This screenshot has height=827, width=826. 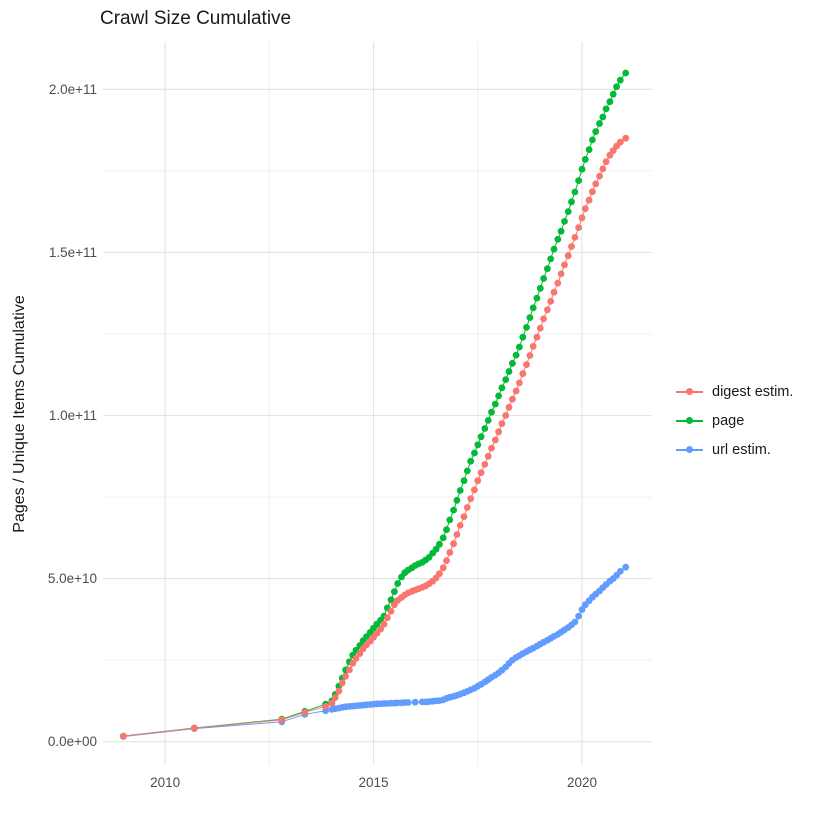 I want to click on chart-title: Crawl Size Cumulative, so click(x=196, y=18).